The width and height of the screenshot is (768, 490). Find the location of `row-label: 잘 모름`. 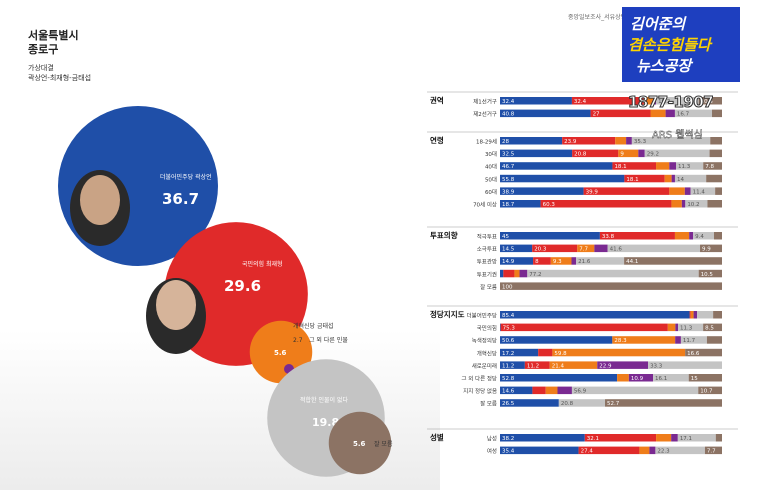

row-label: 잘 모름 is located at coordinates (488, 287).